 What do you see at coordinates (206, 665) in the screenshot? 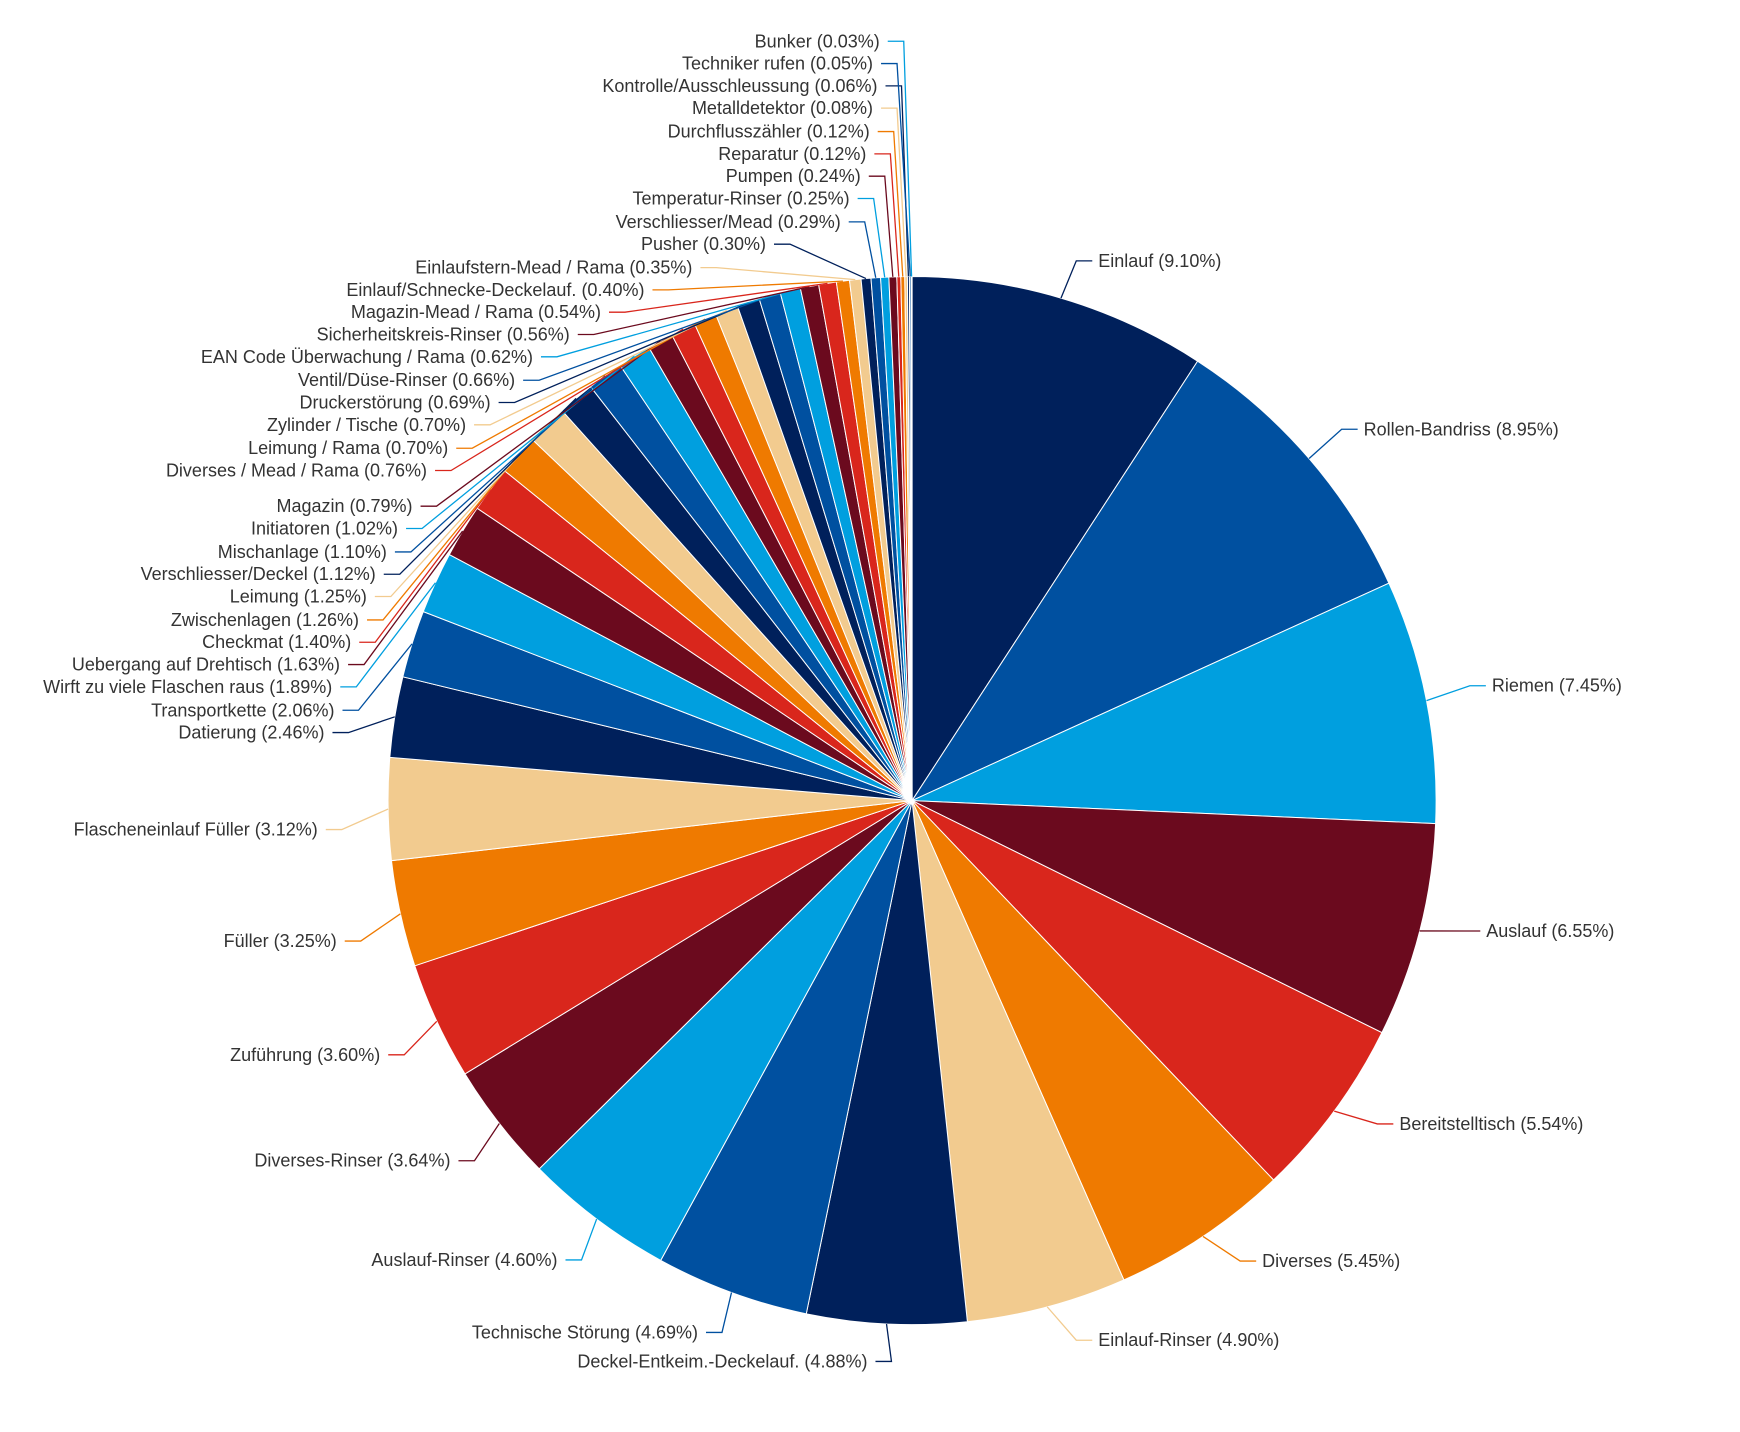
I see `data-label: Uebergang auf Drehtisch (1.63%)` at bounding box center [206, 665].